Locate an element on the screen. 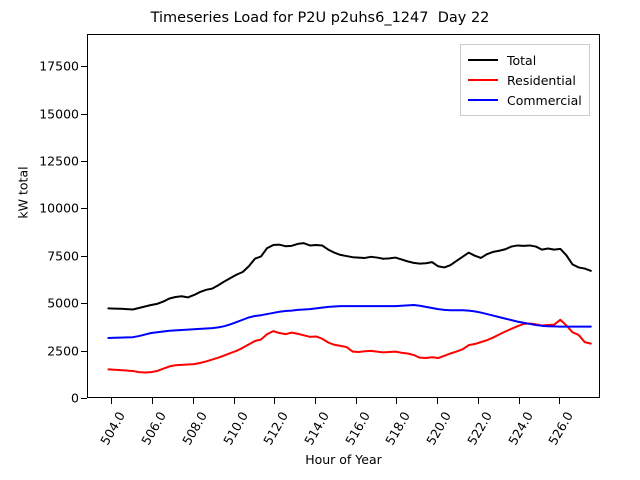 The height and width of the screenshot is (480, 640). y-axis-tick-label: 0 is located at coordinates (75, 398).